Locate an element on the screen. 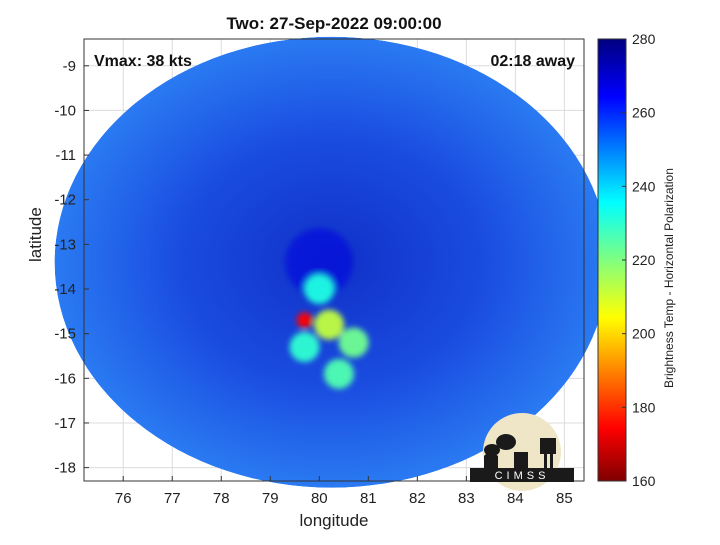  colorbar-tick-label: 260 is located at coordinates (644, 113).